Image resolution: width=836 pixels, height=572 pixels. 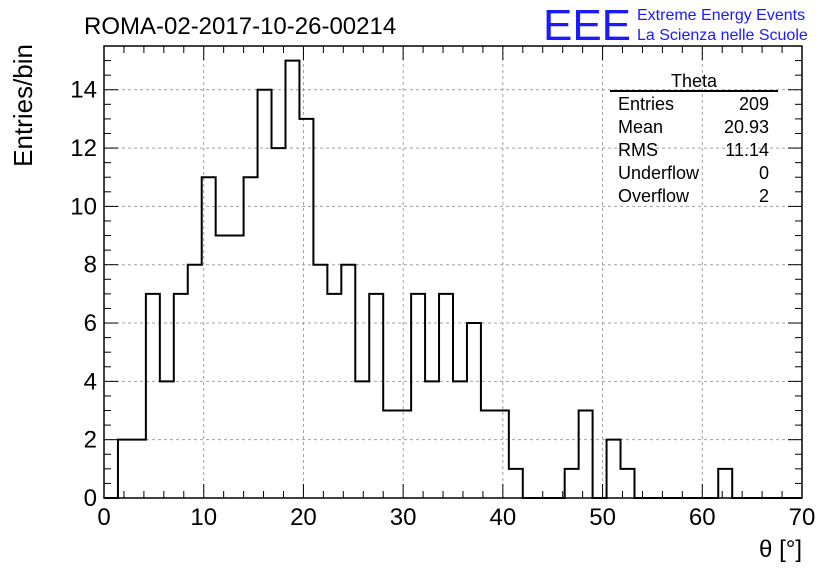 I want to click on y-tick-label: 14, so click(x=83, y=90).